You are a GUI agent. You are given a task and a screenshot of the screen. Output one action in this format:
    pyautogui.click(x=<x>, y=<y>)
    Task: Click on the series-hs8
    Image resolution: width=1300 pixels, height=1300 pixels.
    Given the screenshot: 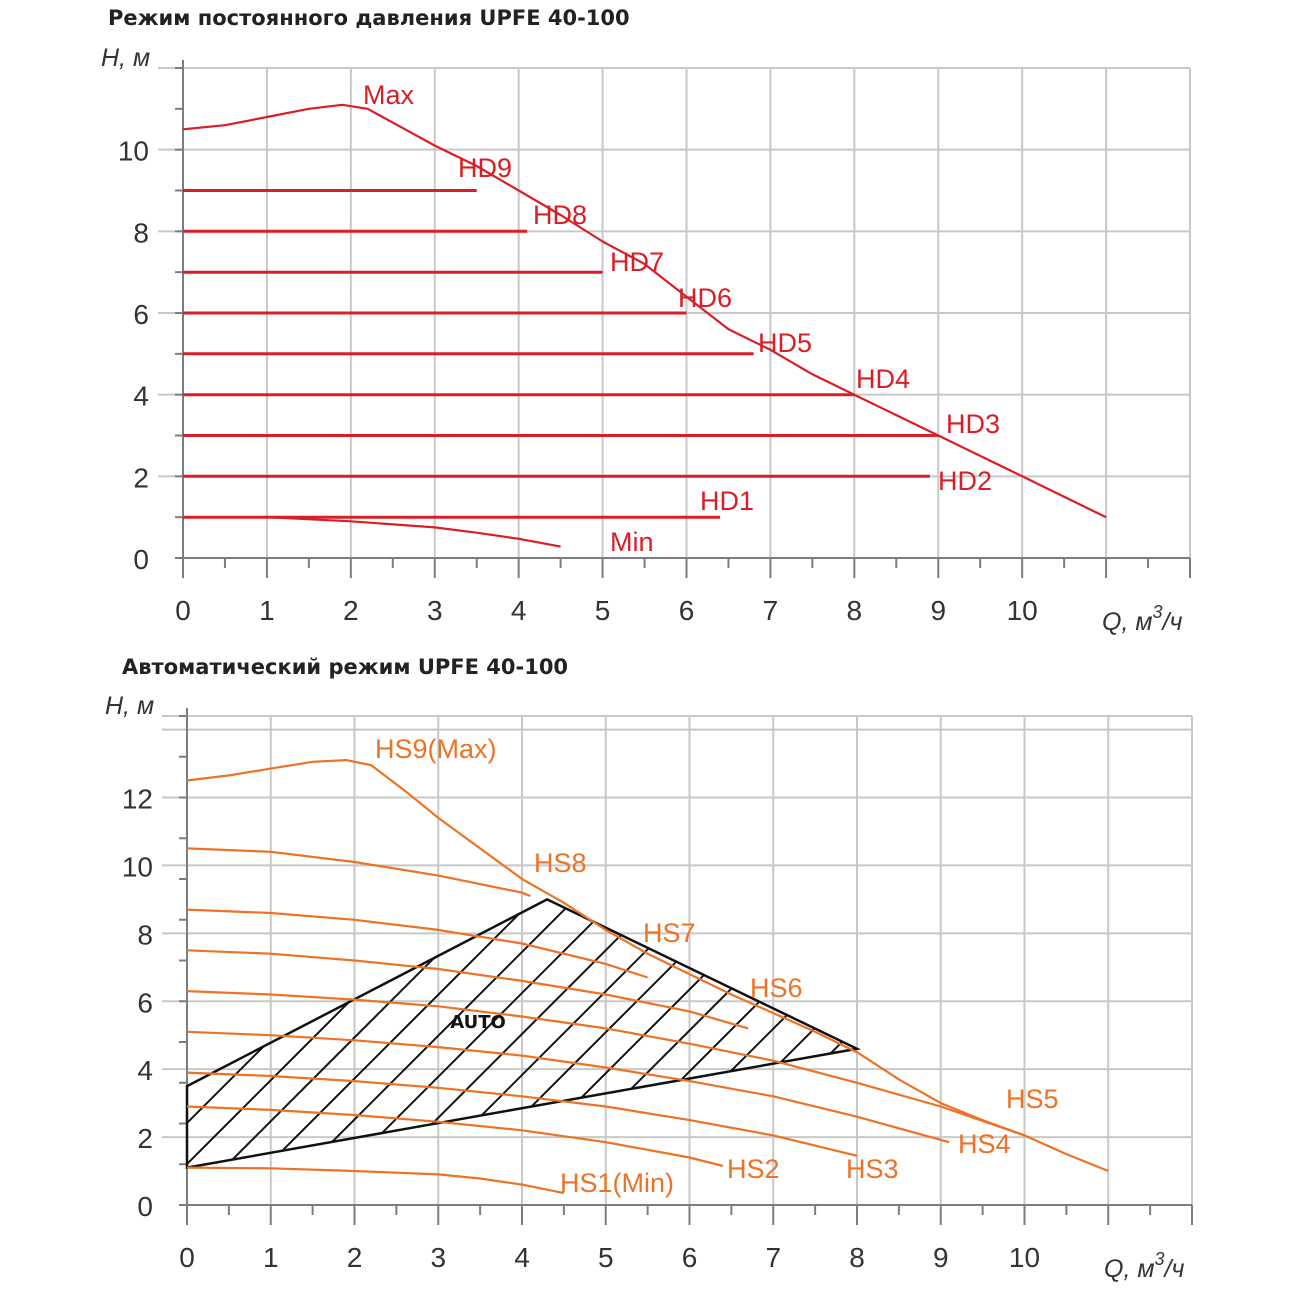 What is the action you would take?
    pyautogui.click(x=358, y=872)
    